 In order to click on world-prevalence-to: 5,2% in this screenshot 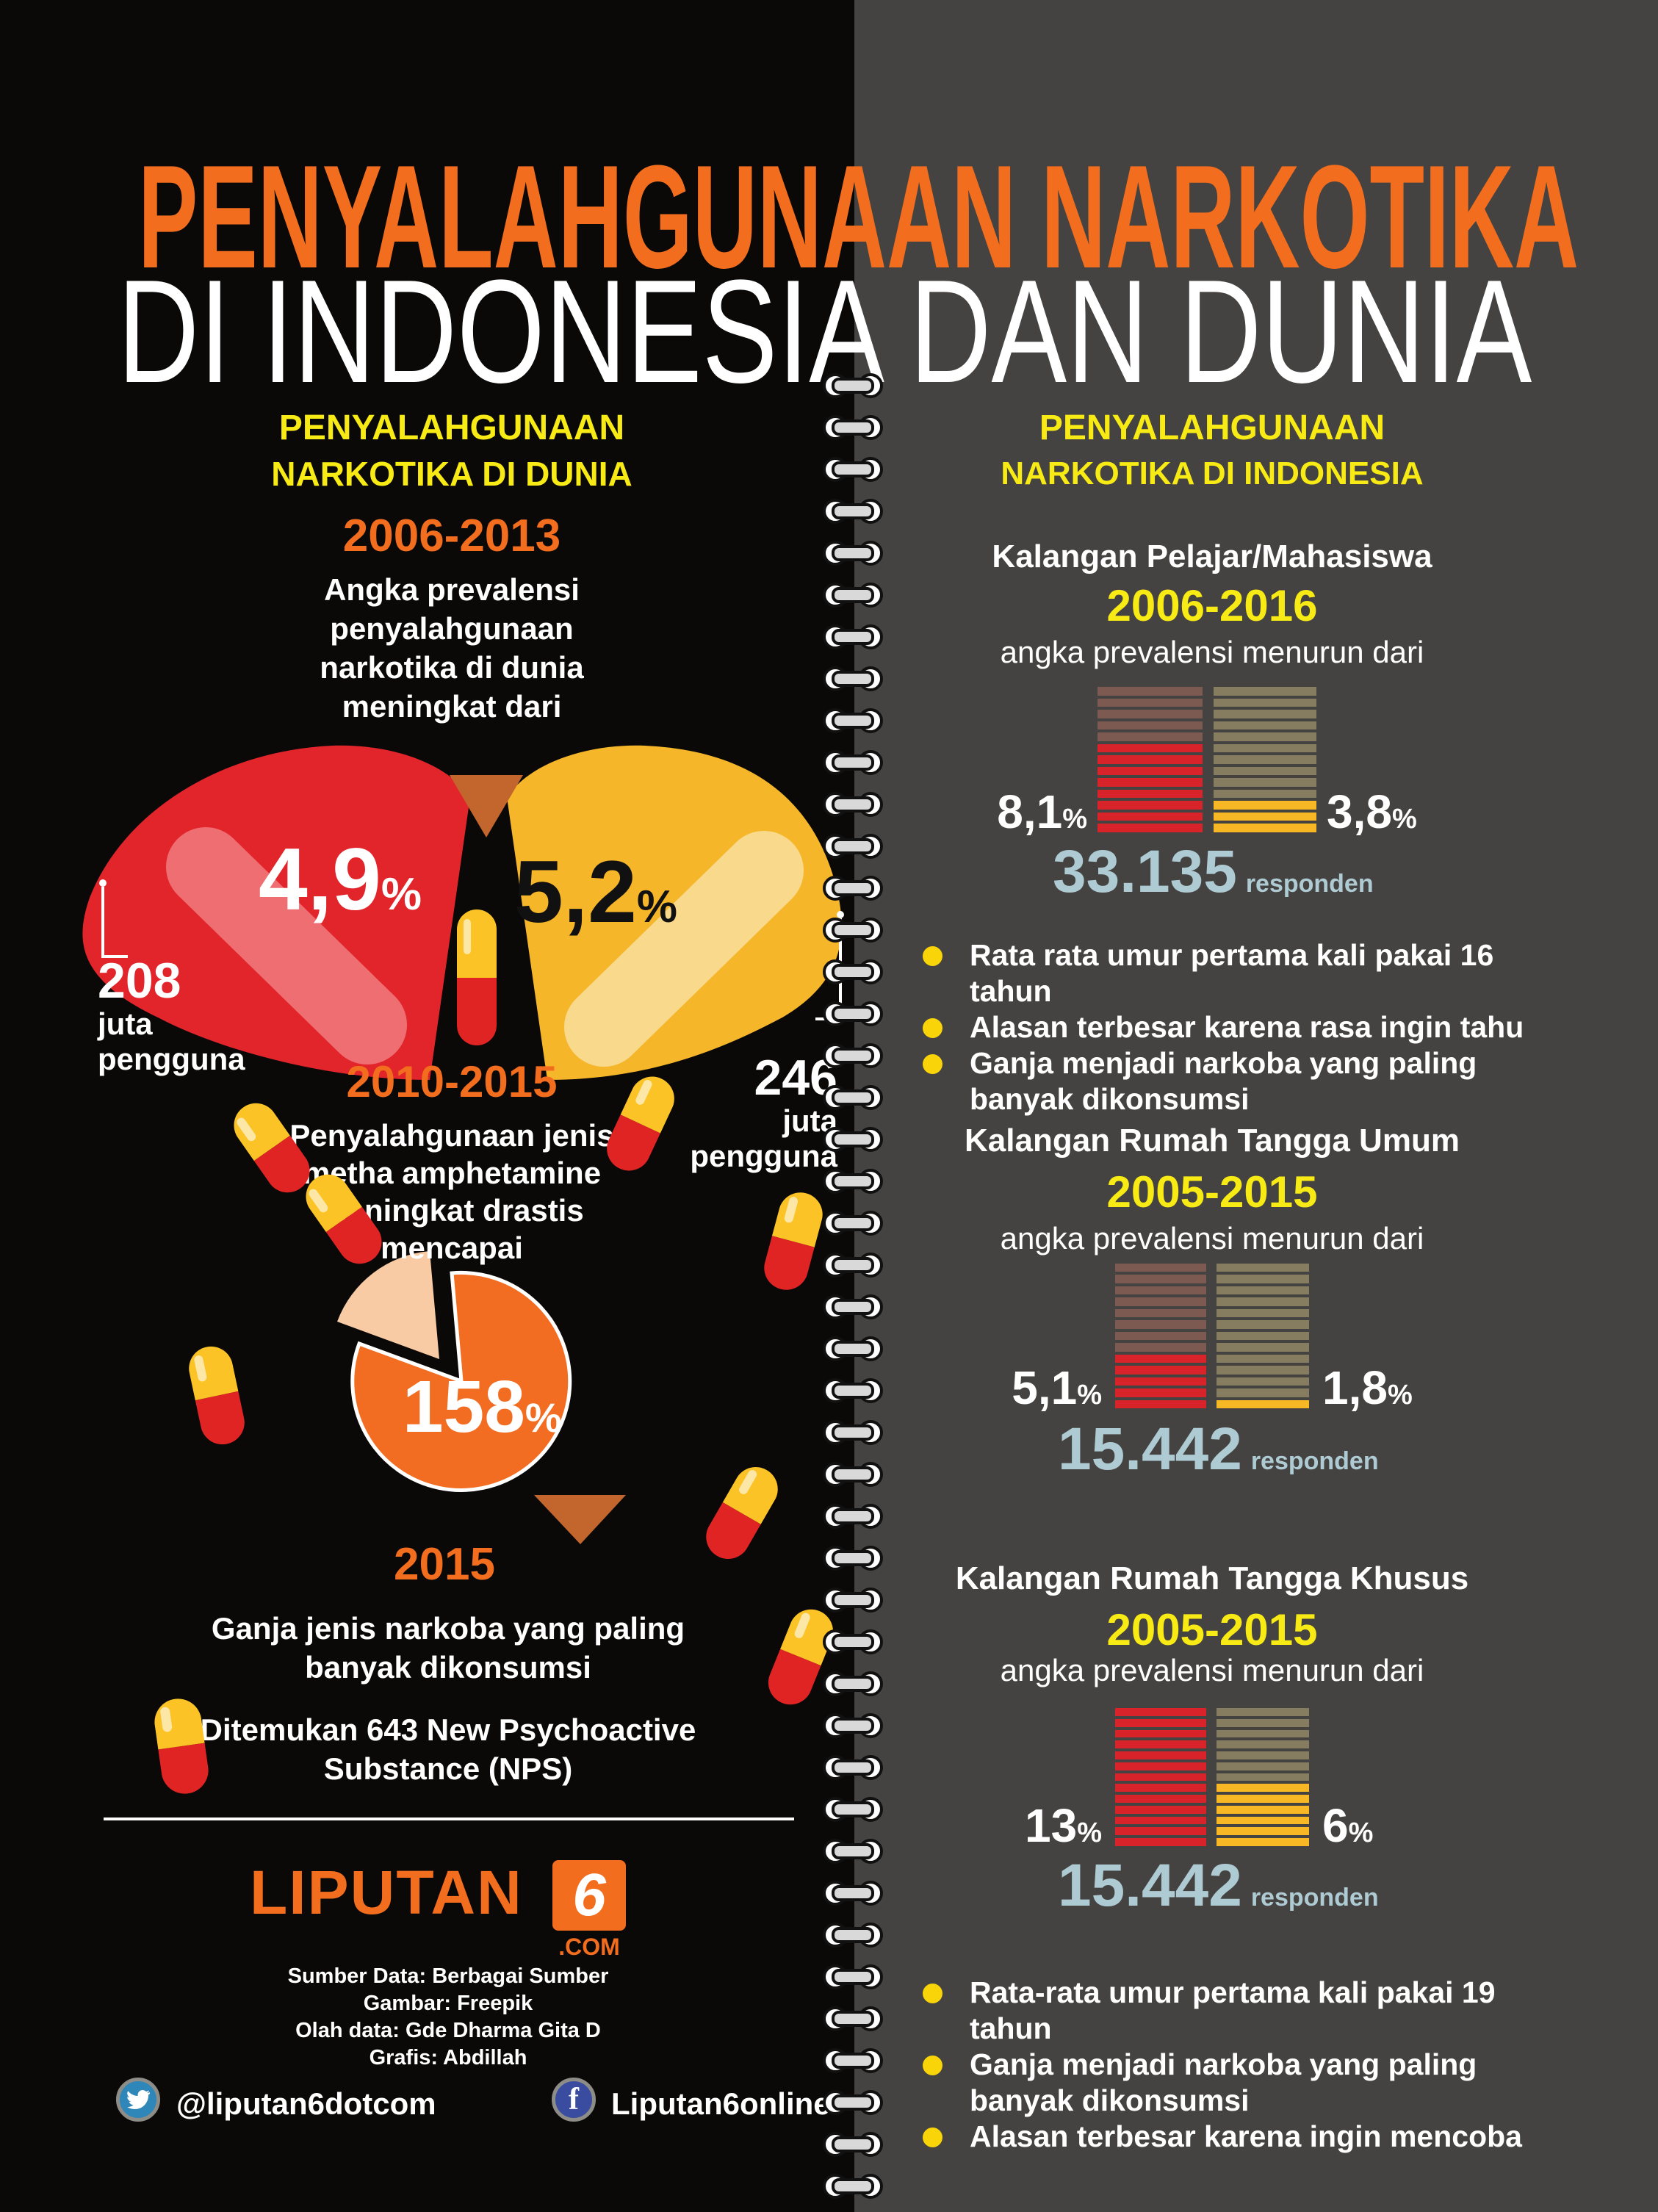, I will do `click(595, 892)`.